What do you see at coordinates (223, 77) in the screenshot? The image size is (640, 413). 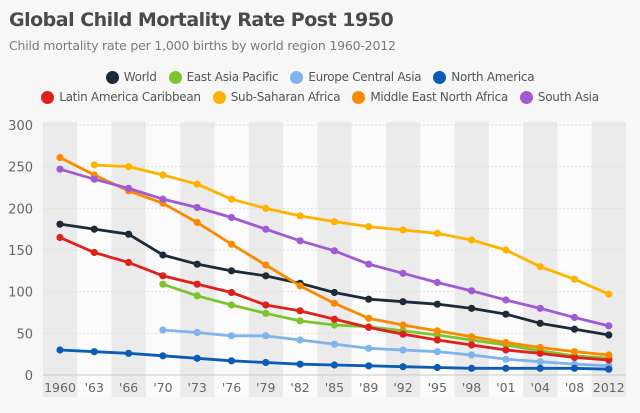 I see `legend-item: East Asia Pacific` at bounding box center [223, 77].